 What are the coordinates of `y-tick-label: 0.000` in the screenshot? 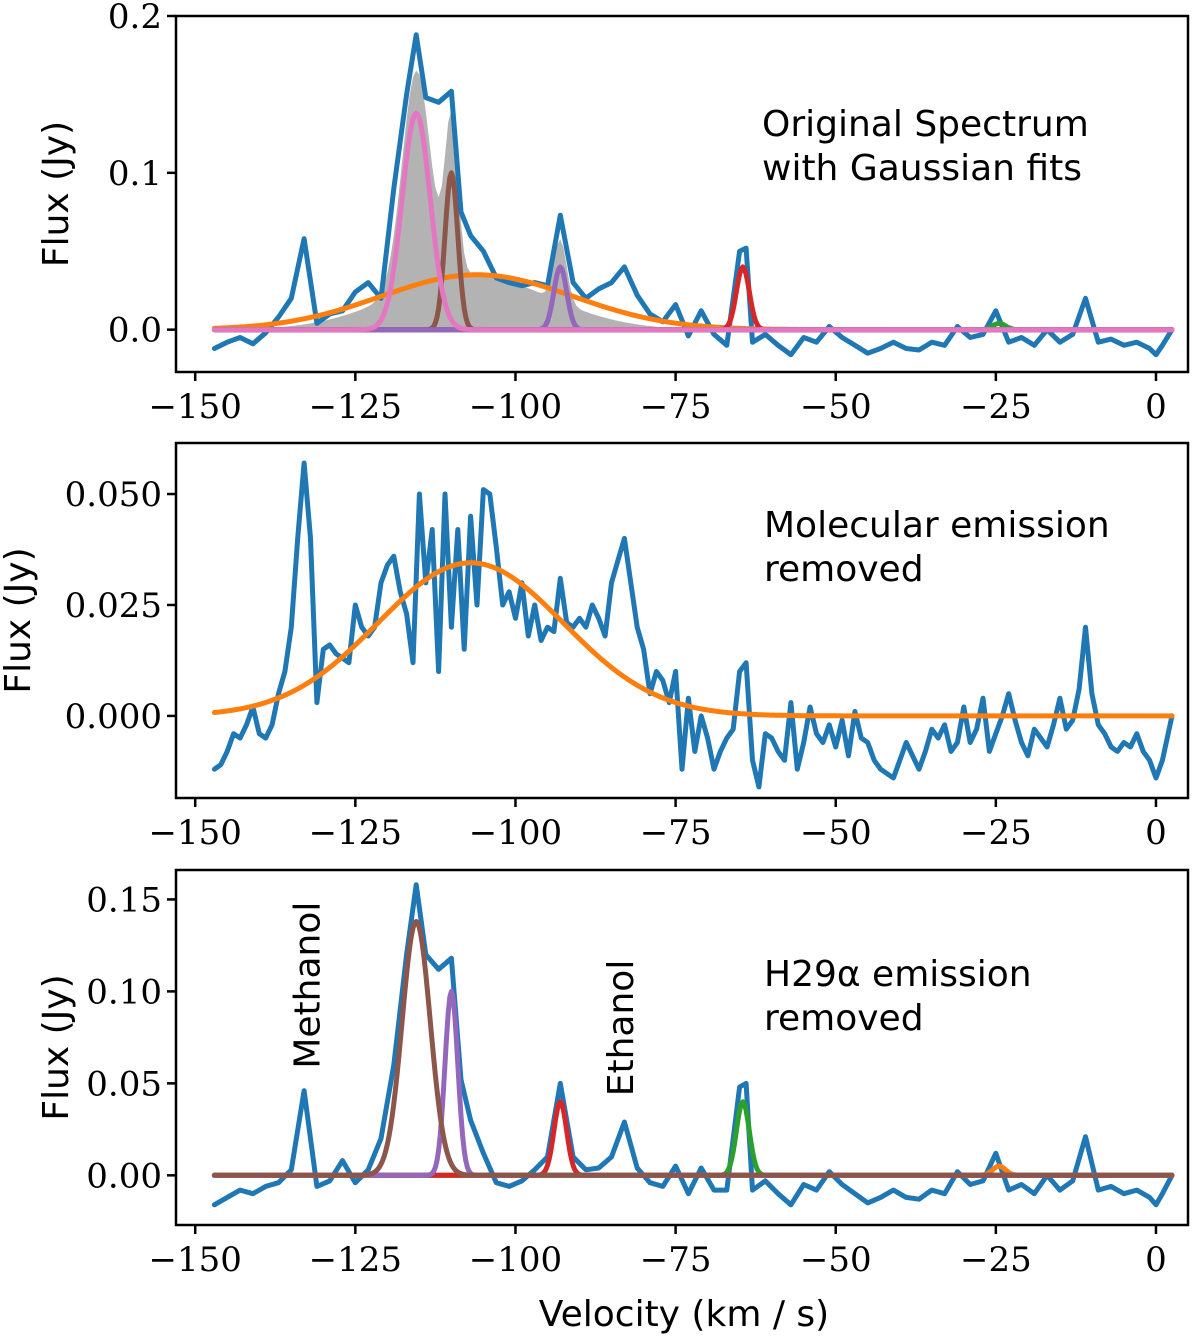 It's located at (113, 717).